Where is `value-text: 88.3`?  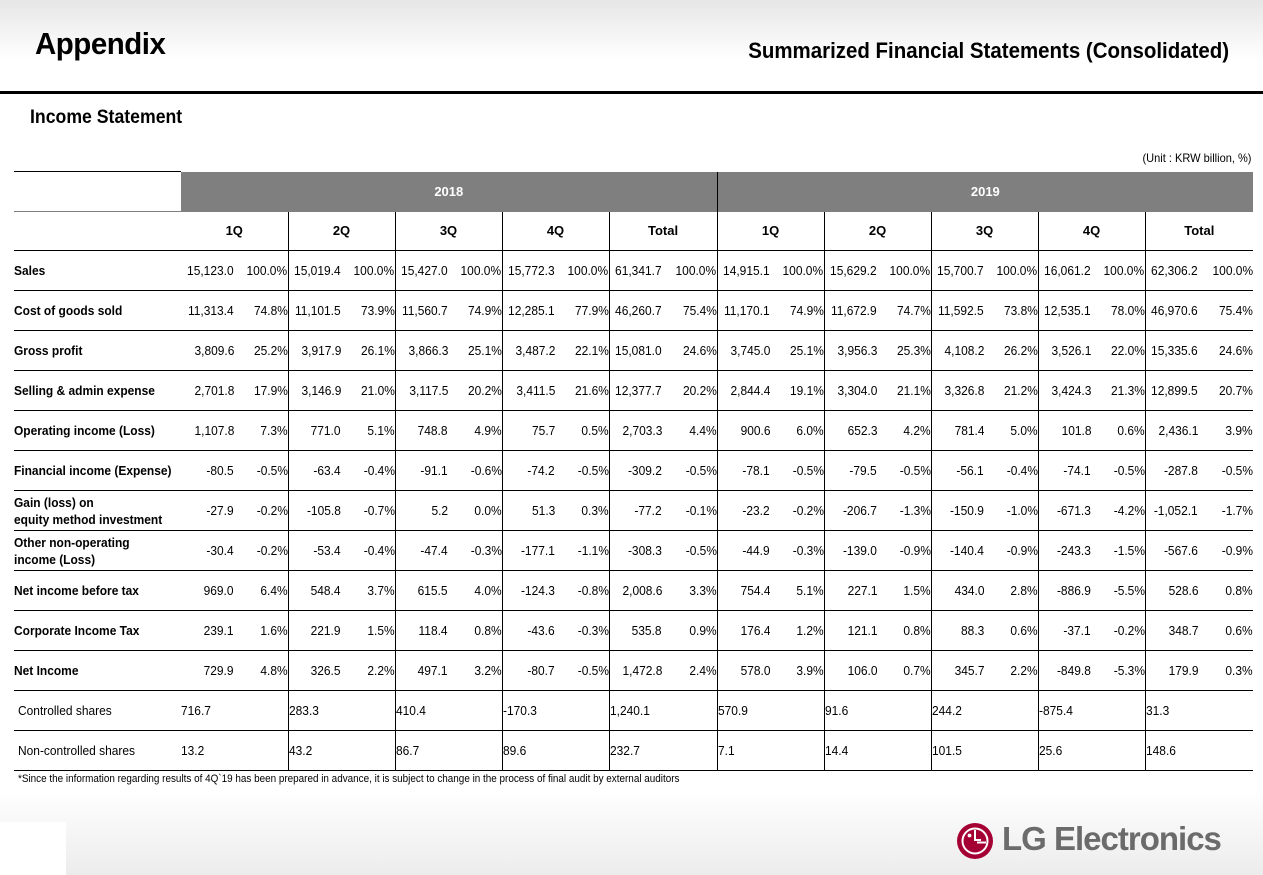 value-text: 88.3 is located at coordinates (972, 630).